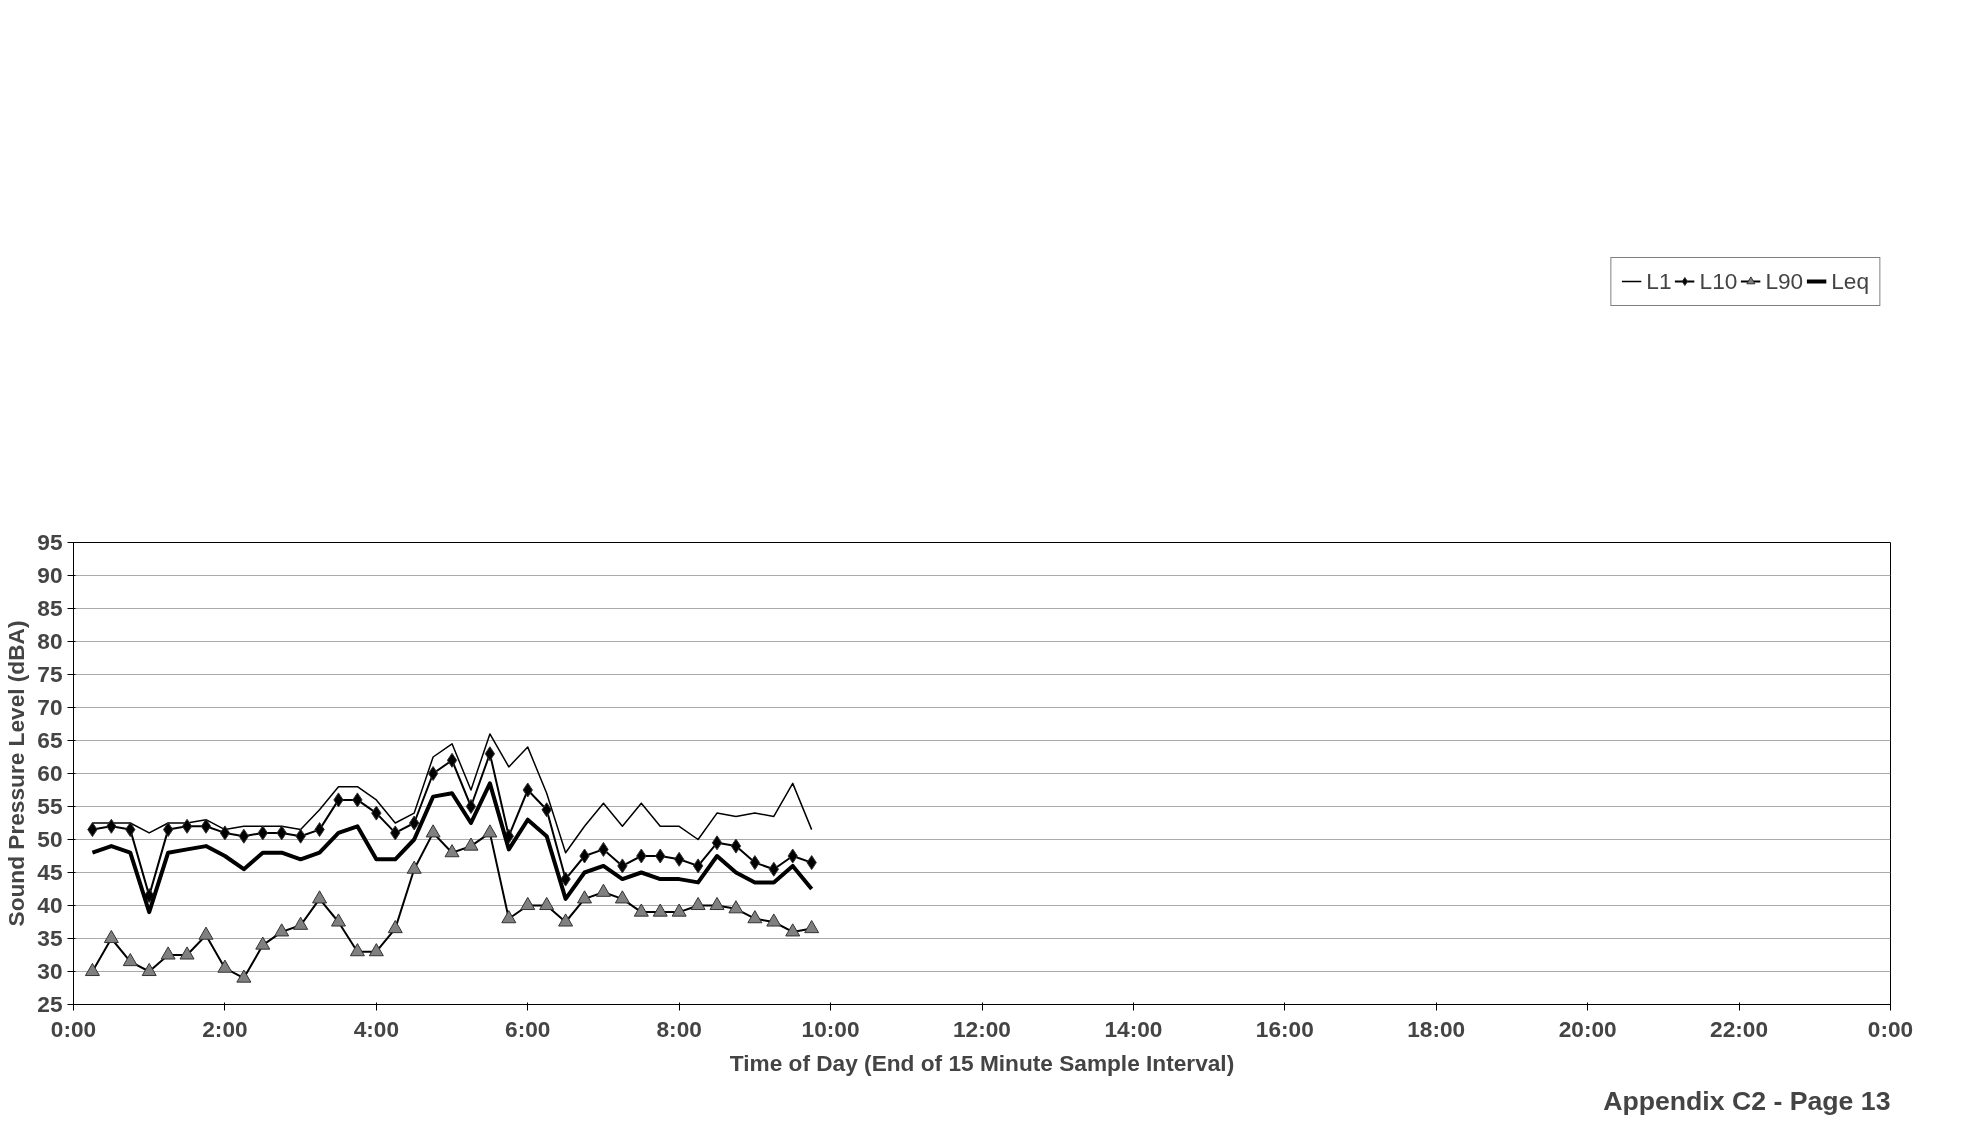 The width and height of the screenshot is (1975, 1146). What do you see at coordinates (50, 905) in the screenshot?
I see `y-tick-label: 40` at bounding box center [50, 905].